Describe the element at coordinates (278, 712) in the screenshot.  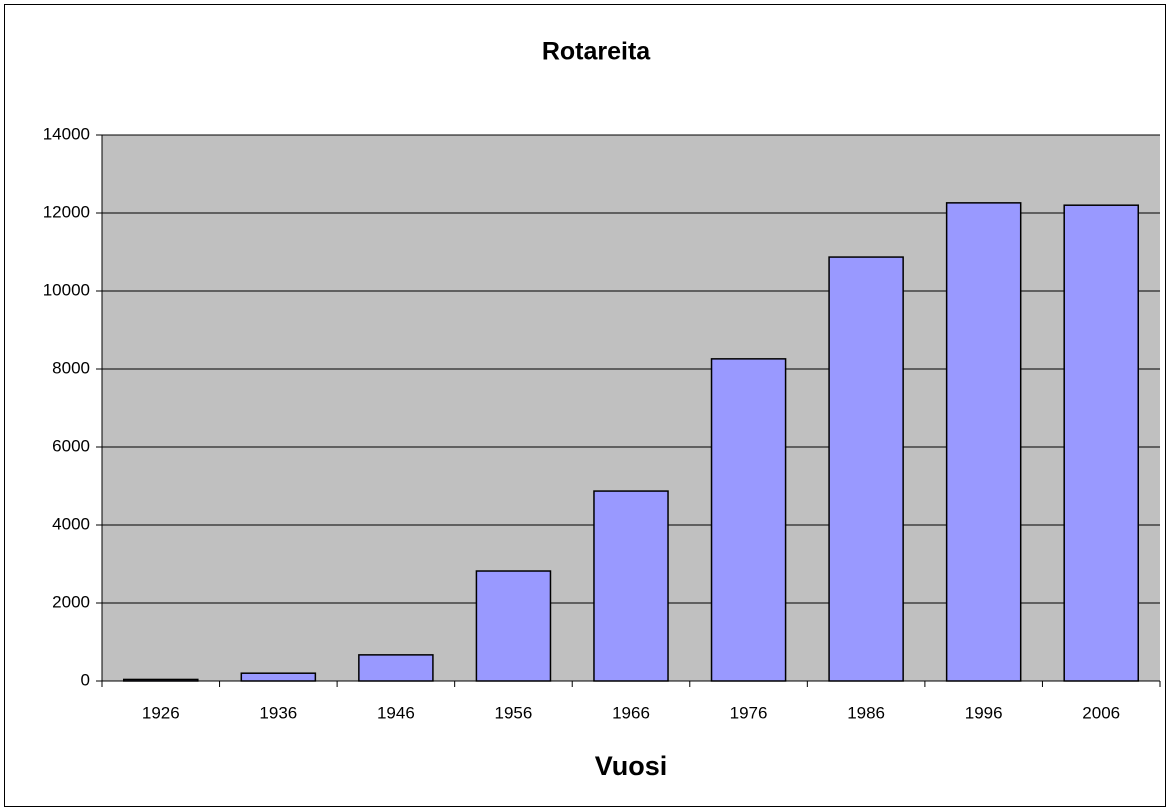
I see `x-tick-label: 1936` at that location.